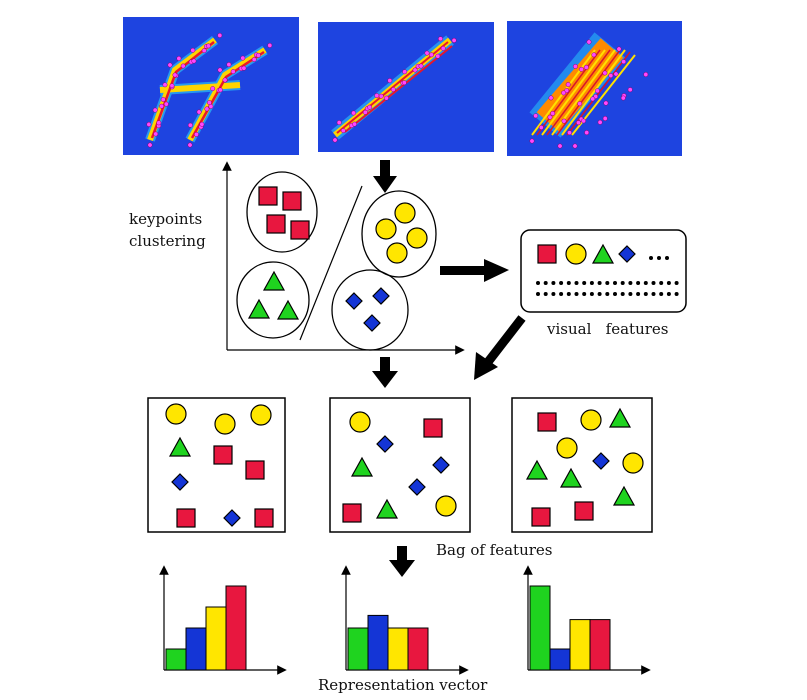  Describe the element at coordinates (336, 261) in the screenshot. I see `clusters` at that location.